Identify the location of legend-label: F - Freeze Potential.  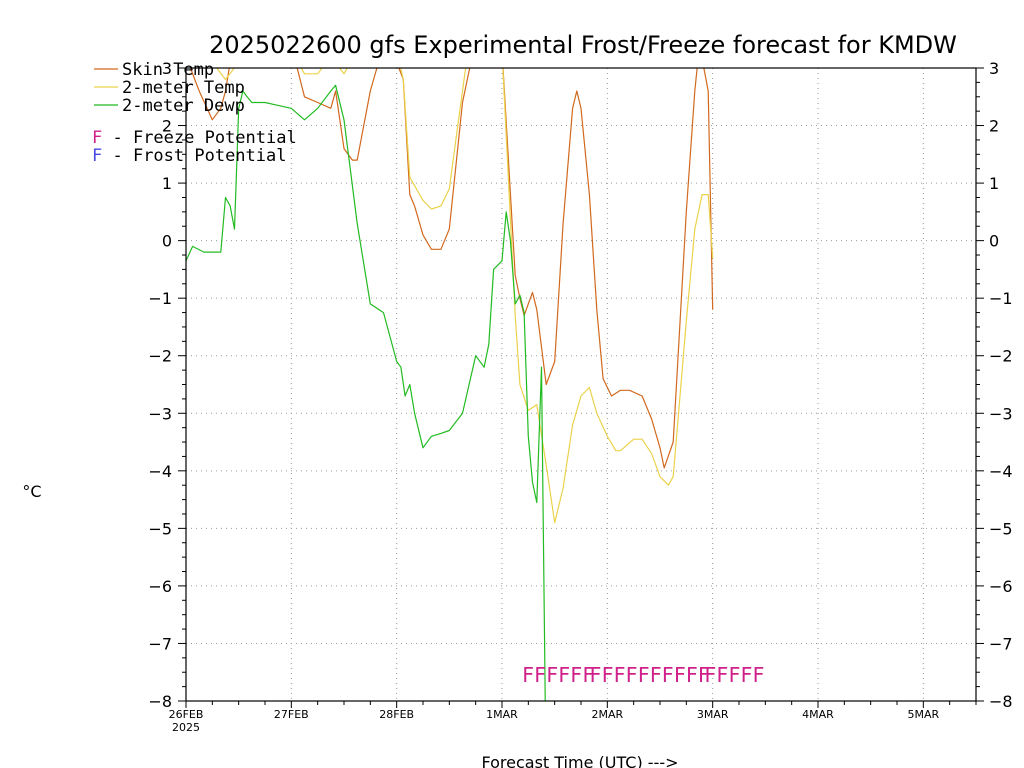
(194, 138).